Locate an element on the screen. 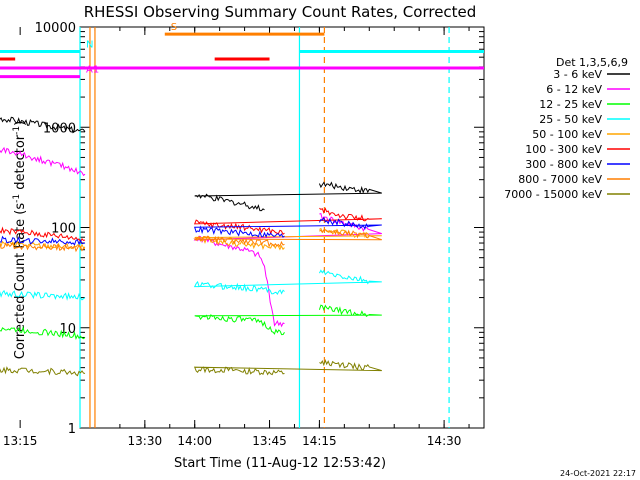  y-tick-label: 10000 is located at coordinates (55, 28).